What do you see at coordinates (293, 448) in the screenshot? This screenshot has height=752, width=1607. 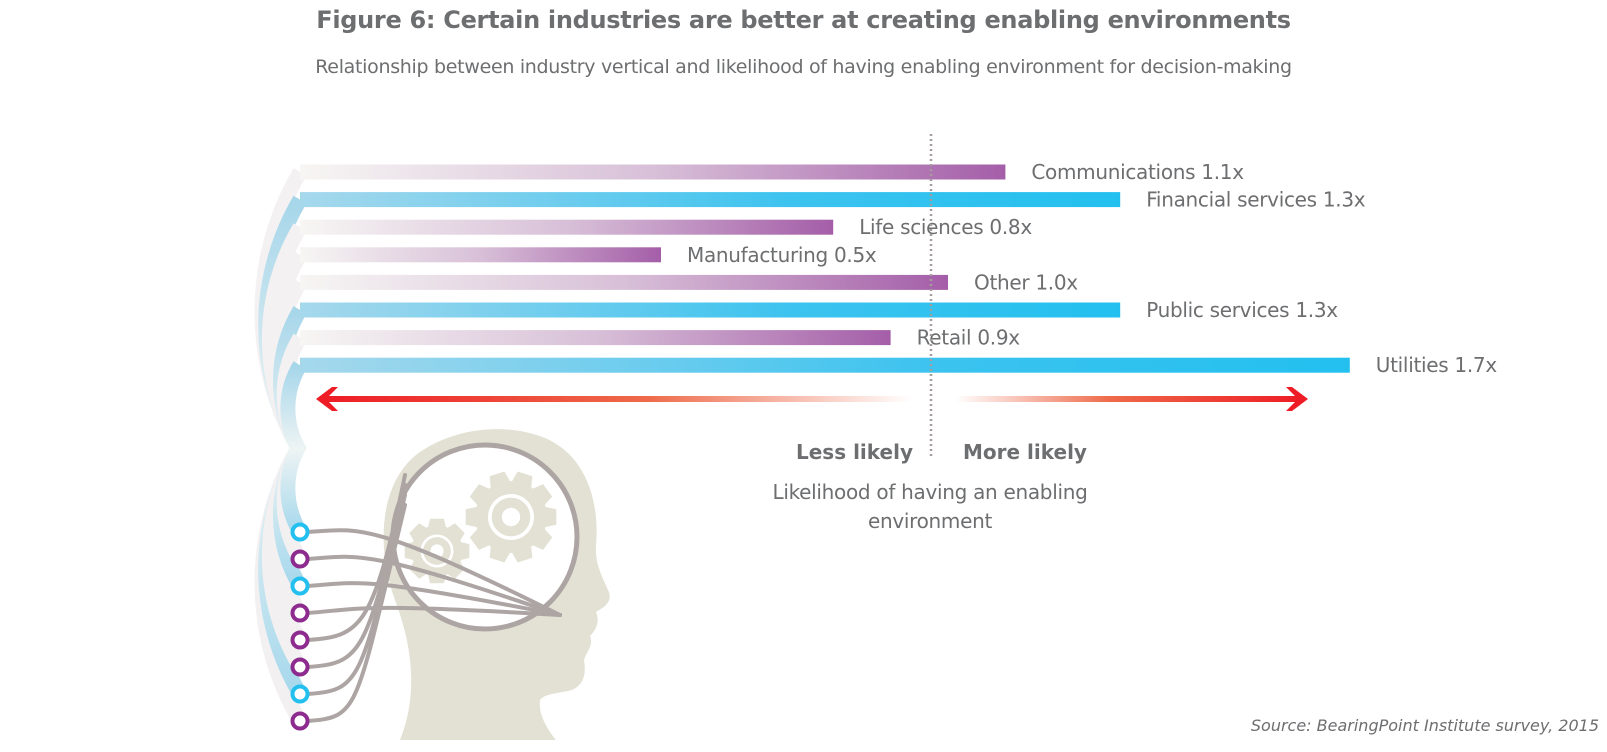 I see `arc-utilities` at bounding box center [293, 448].